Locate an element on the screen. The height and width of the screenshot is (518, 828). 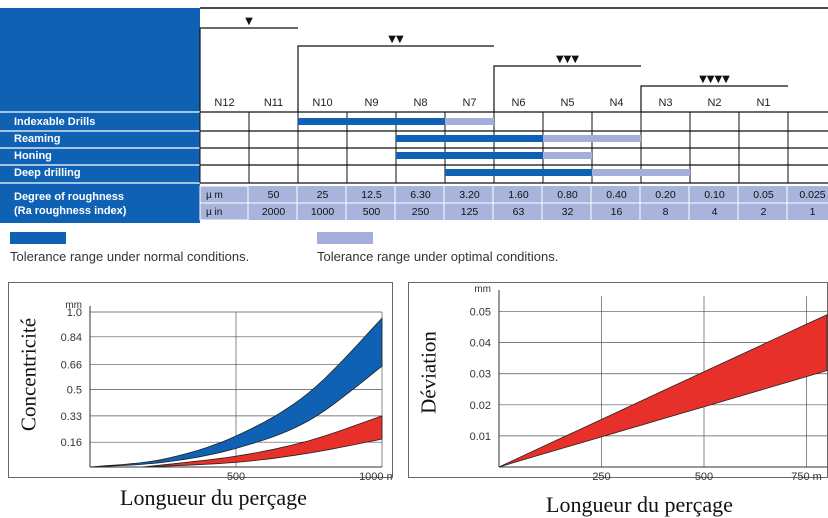
value-uin-9: 4 is located at coordinates (715, 212).